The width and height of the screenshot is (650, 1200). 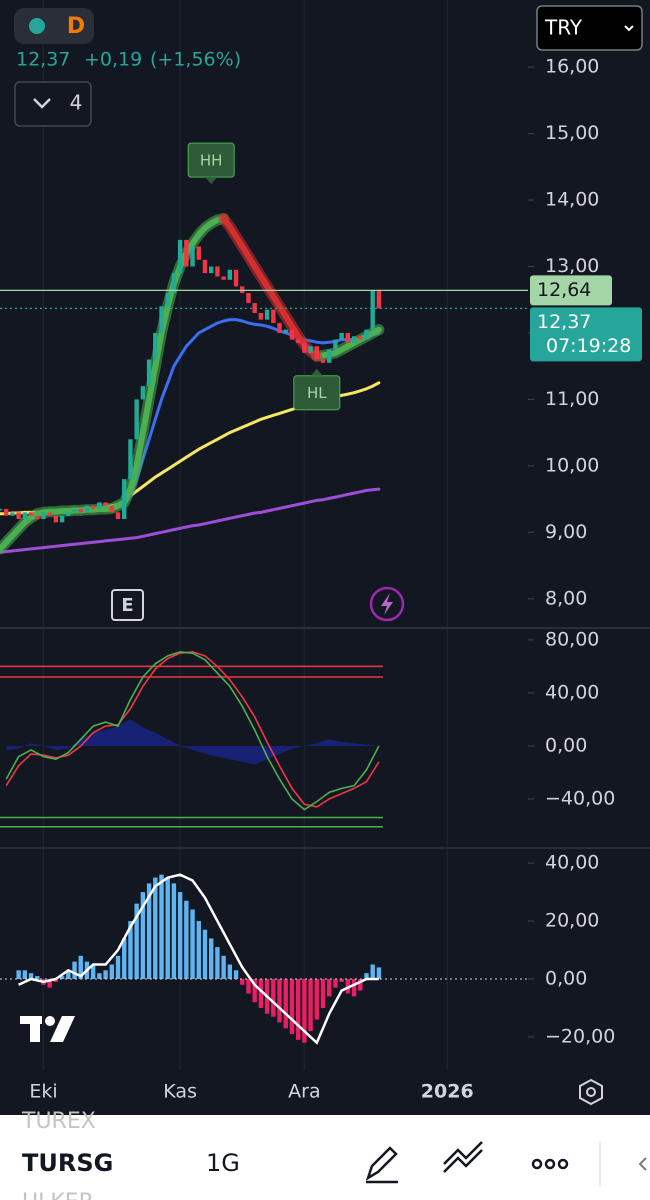 I want to click on y-tick-label: 20,00, so click(x=572, y=921).